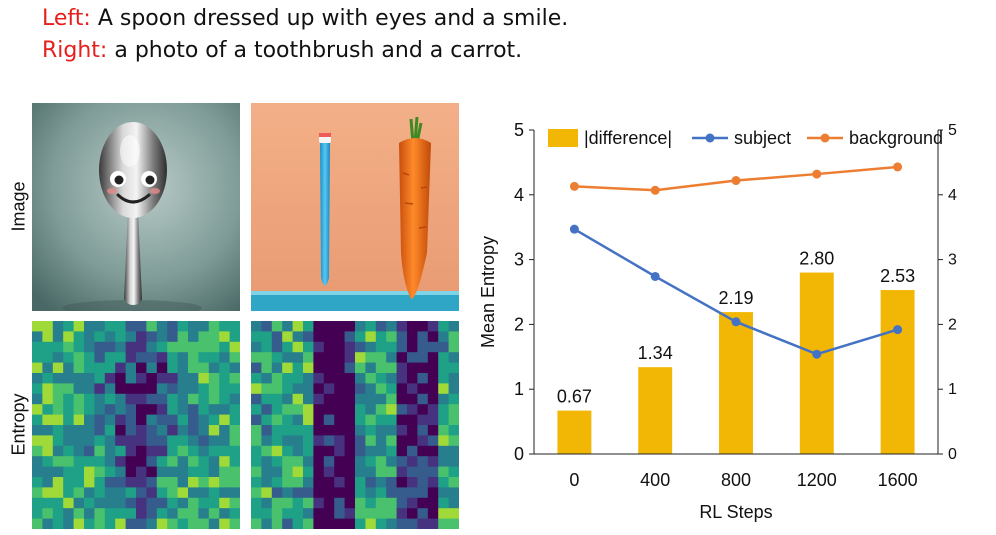 This screenshot has width=996, height=535. What do you see at coordinates (574, 480) in the screenshot?
I see `x-tick-label: 0` at bounding box center [574, 480].